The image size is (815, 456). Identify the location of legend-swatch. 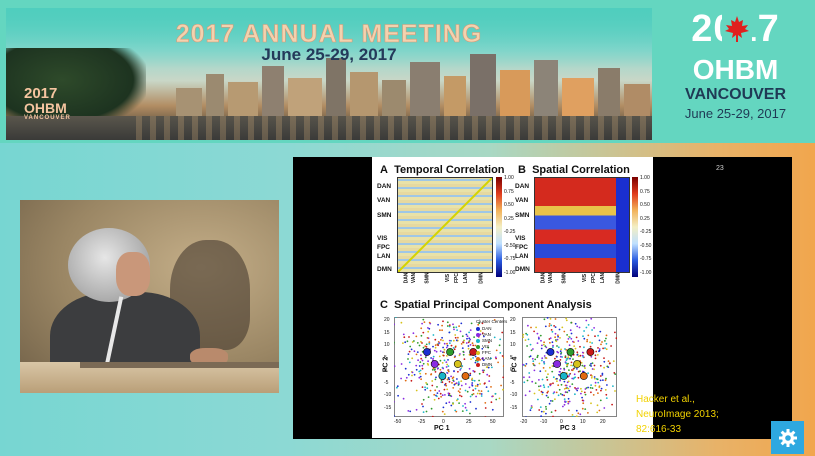
(478, 335).